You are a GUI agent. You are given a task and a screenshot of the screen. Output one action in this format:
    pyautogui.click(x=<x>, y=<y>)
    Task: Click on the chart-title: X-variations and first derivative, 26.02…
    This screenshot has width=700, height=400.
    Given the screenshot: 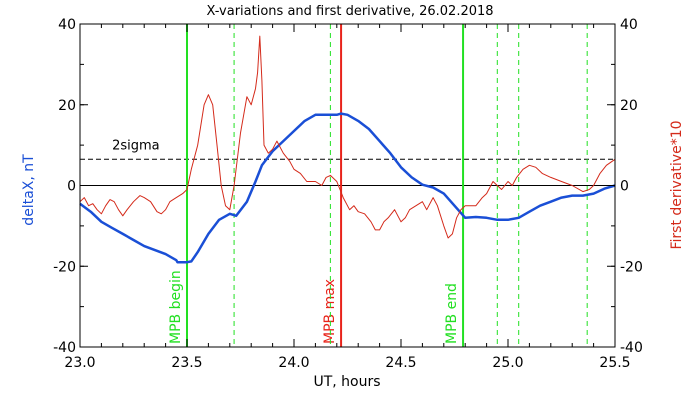 What is the action you would take?
    pyautogui.click(x=349, y=11)
    